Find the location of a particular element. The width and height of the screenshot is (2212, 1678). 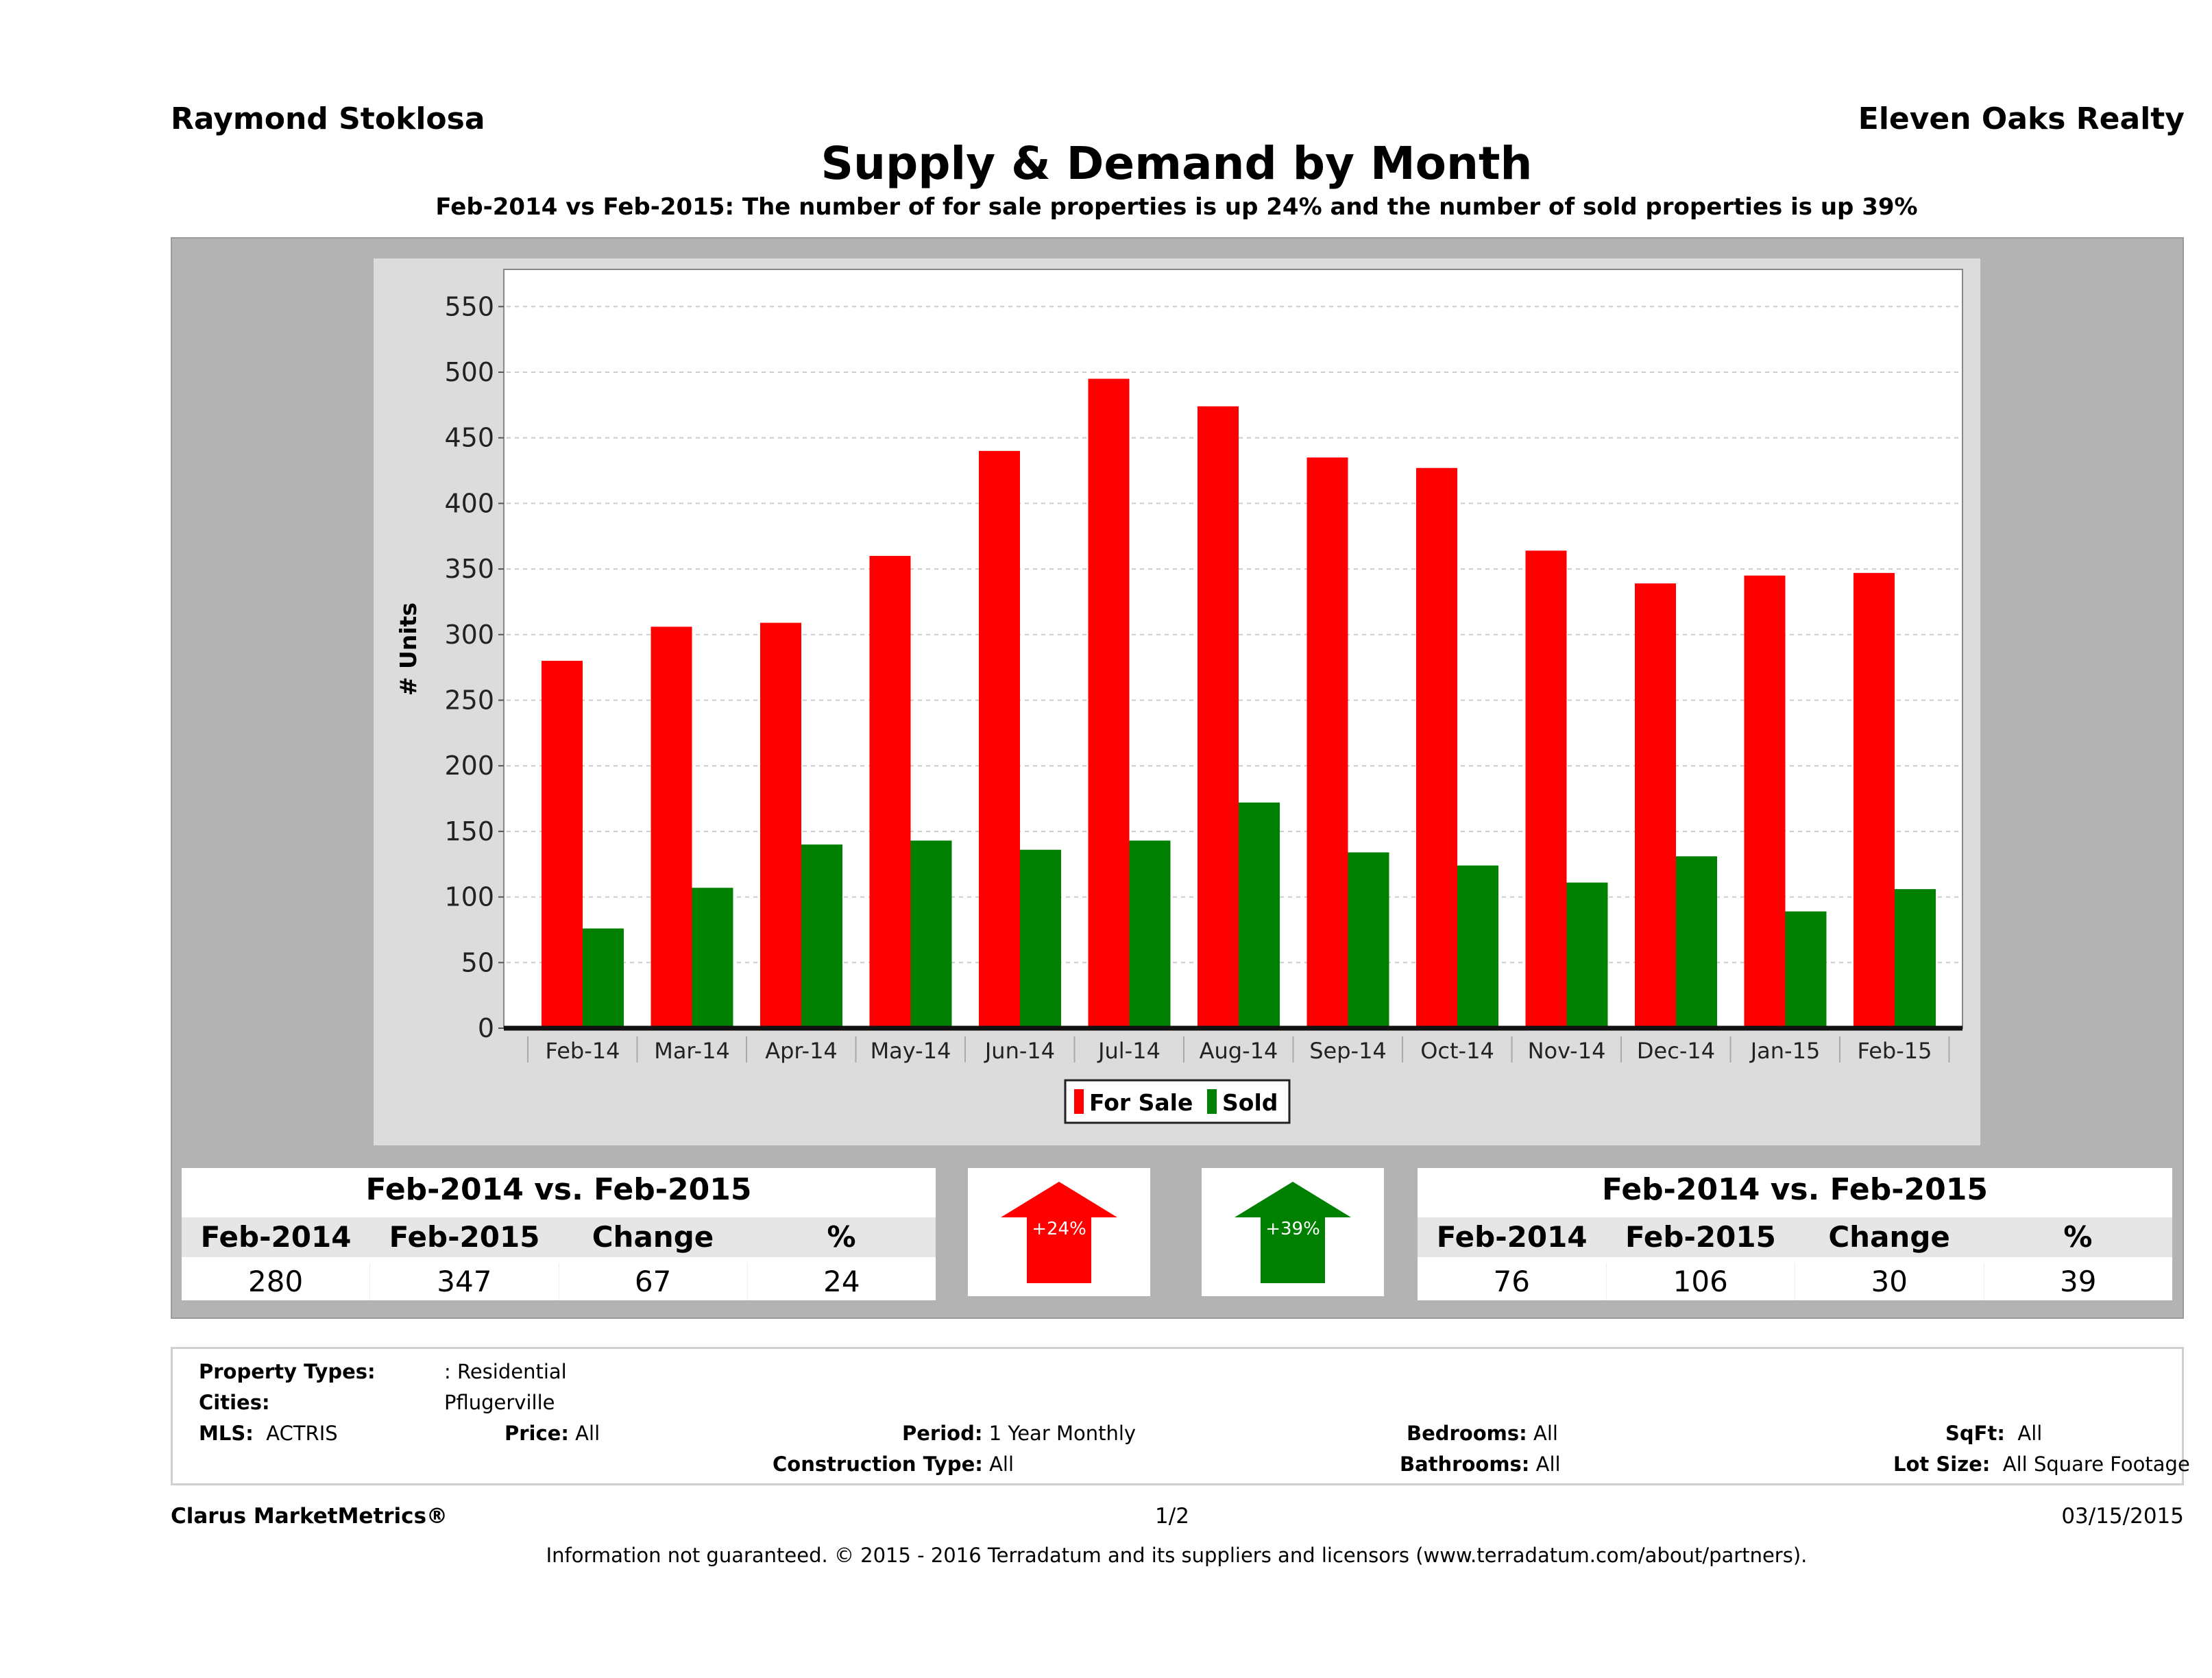

y-tick-label: 200 is located at coordinates (469, 766).